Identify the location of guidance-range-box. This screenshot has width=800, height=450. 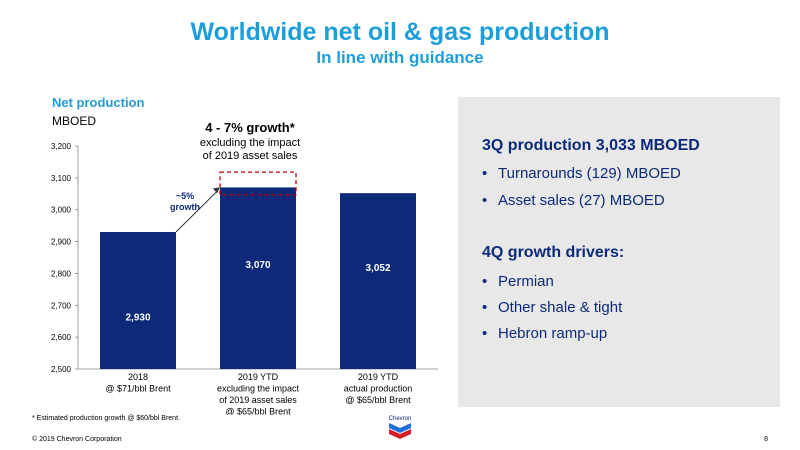
(258, 183).